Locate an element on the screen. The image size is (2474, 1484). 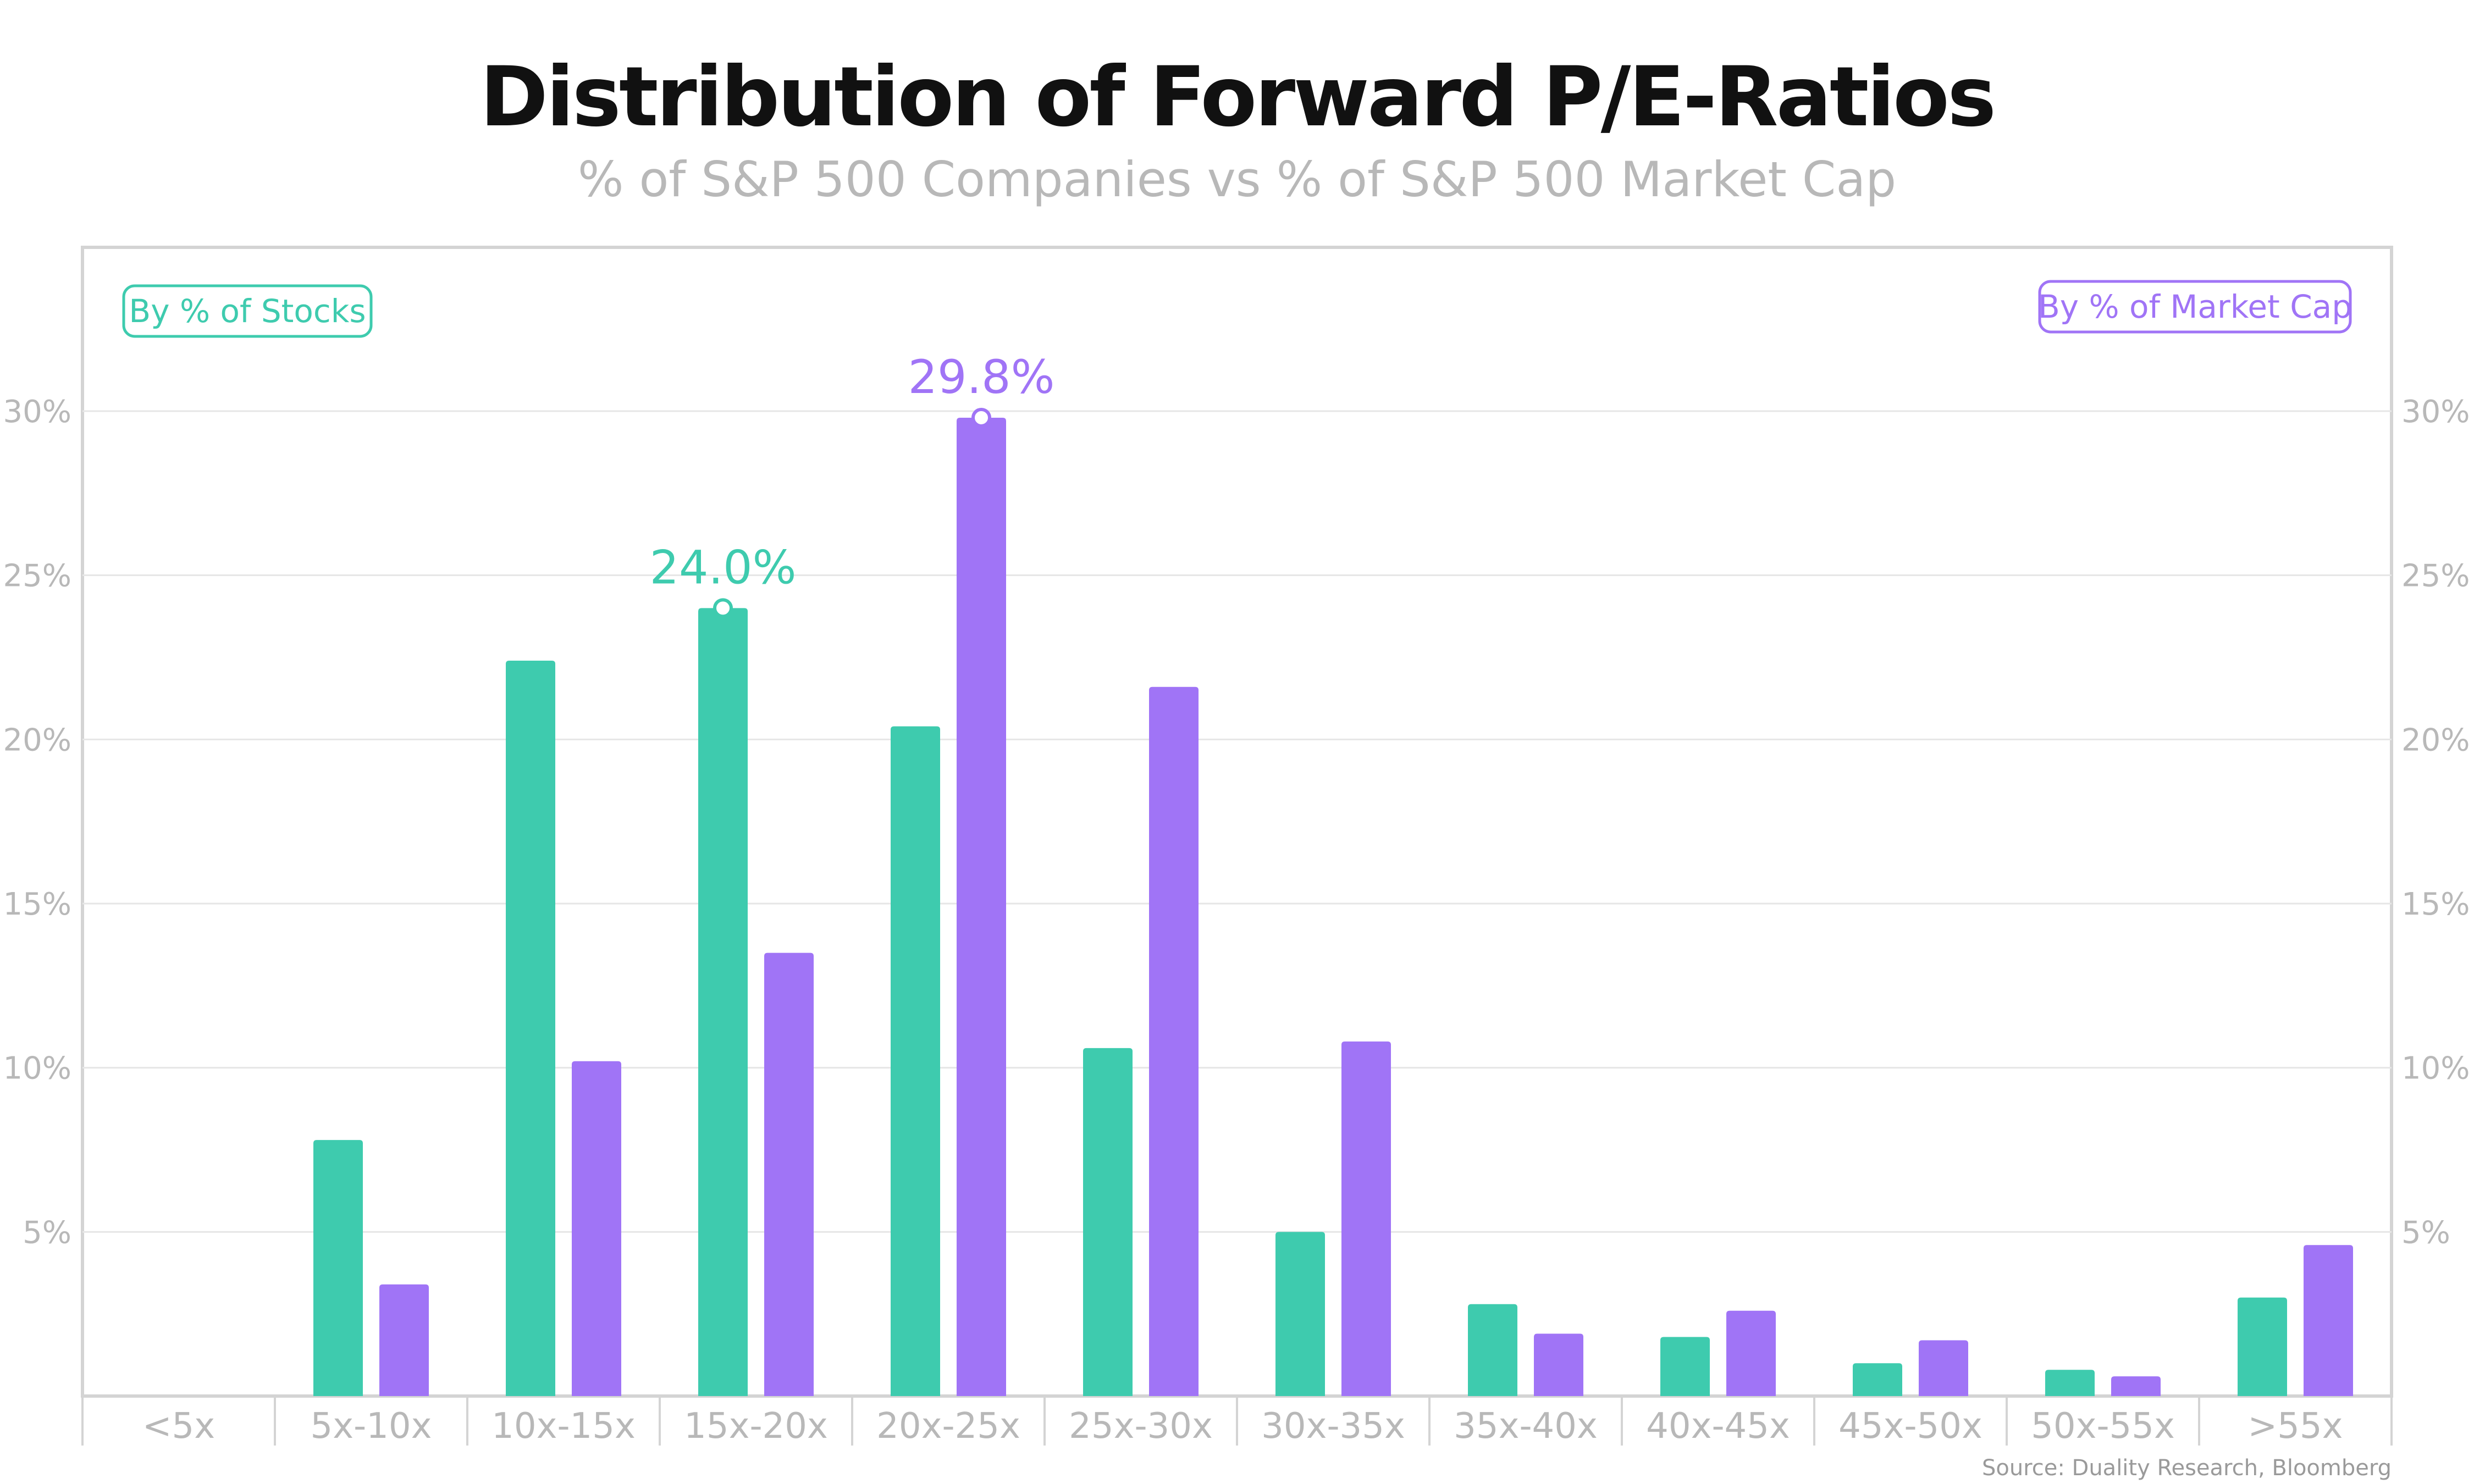
x-tick-label: 15x-20x is located at coordinates (756, 1426).